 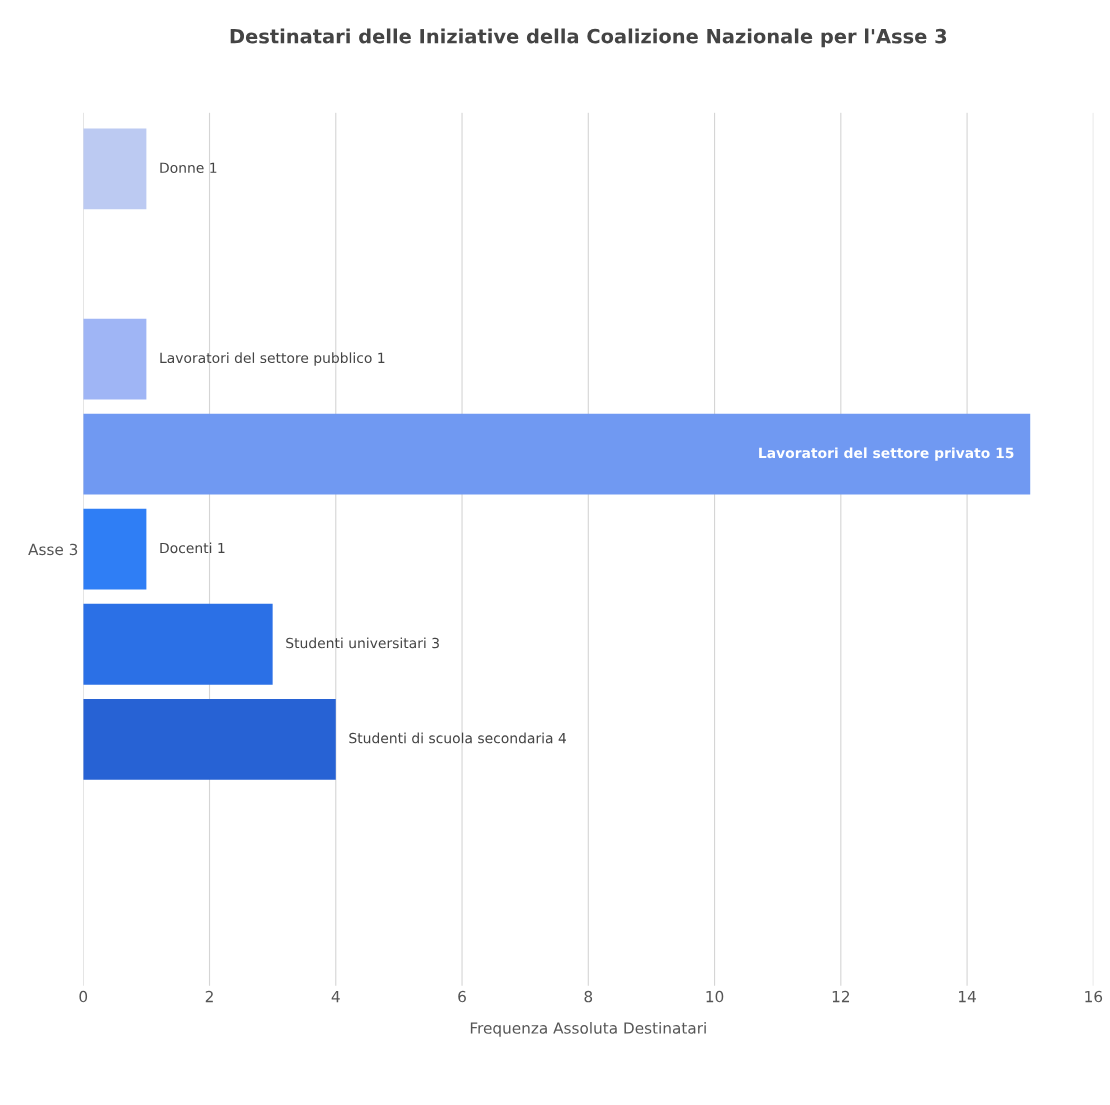 What do you see at coordinates (188, 167) in the screenshot?
I see `data-label: Donne 1` at bounding box center [188, 167].